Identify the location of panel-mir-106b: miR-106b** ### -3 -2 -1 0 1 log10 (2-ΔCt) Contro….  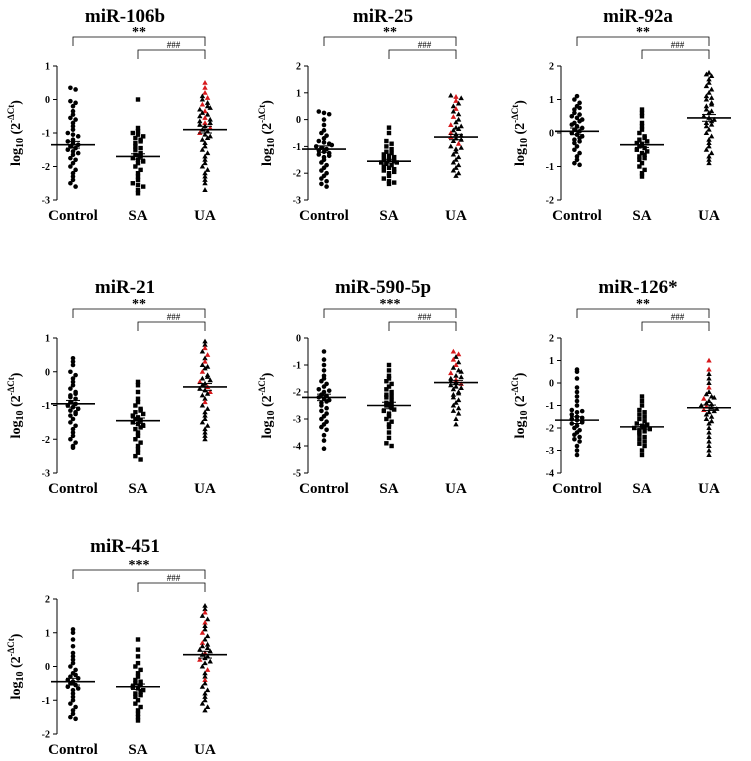
(116, 115).